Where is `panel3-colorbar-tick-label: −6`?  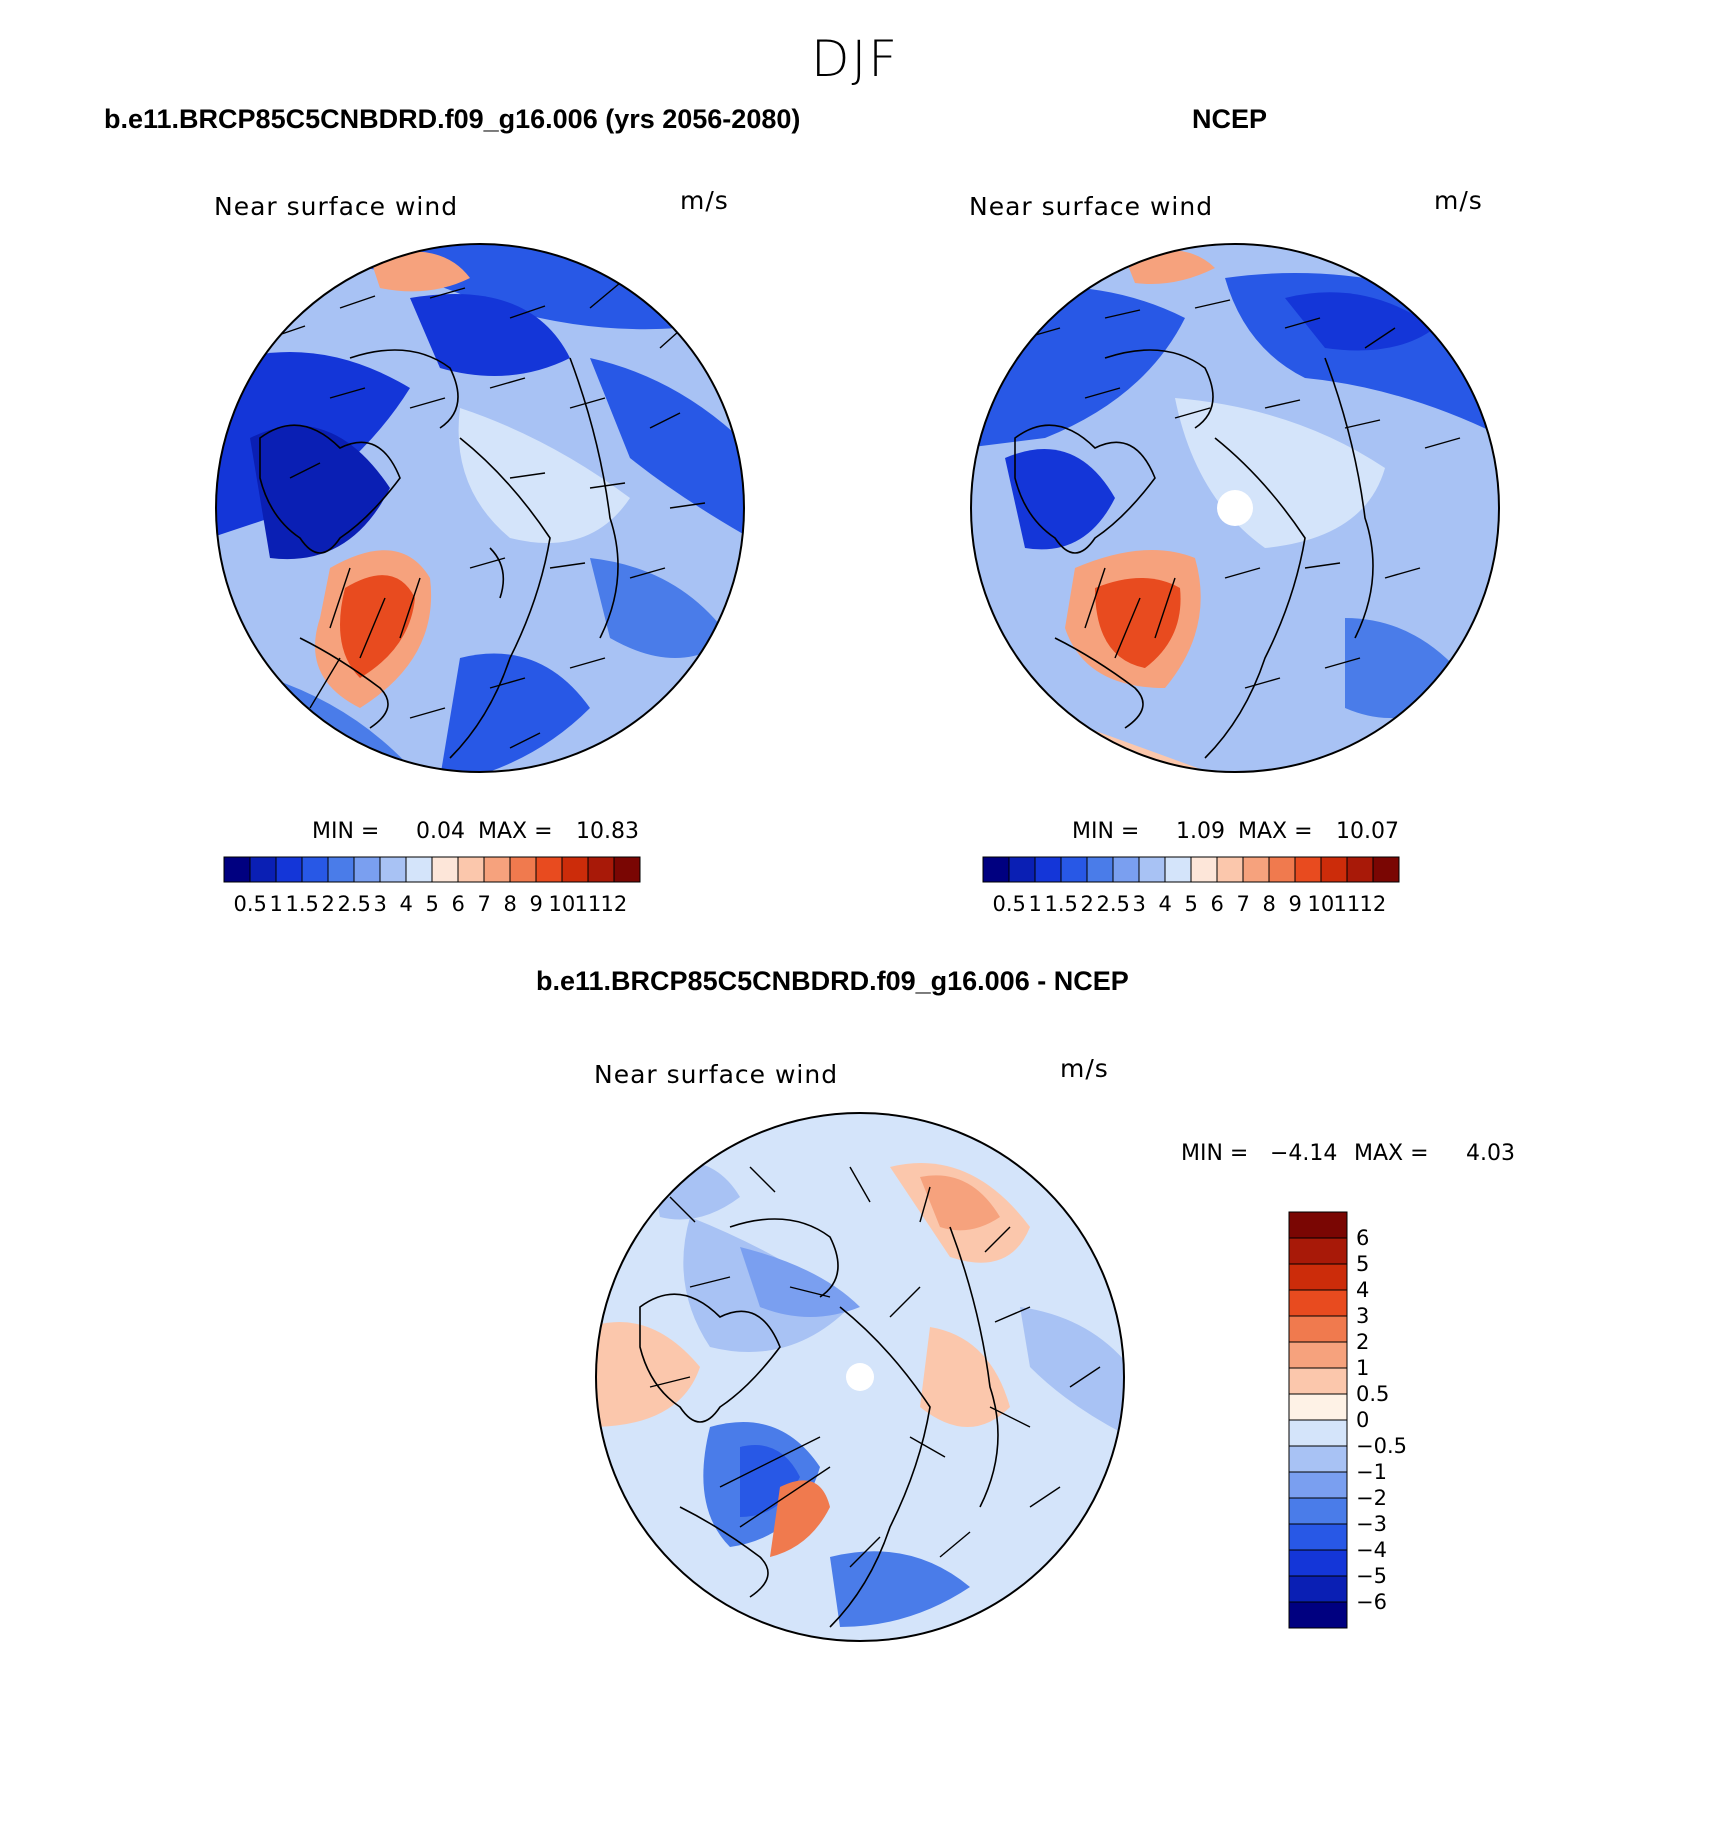 panel3-colorbar-tick-label: −6 is located at coordinates (1371, 1602).